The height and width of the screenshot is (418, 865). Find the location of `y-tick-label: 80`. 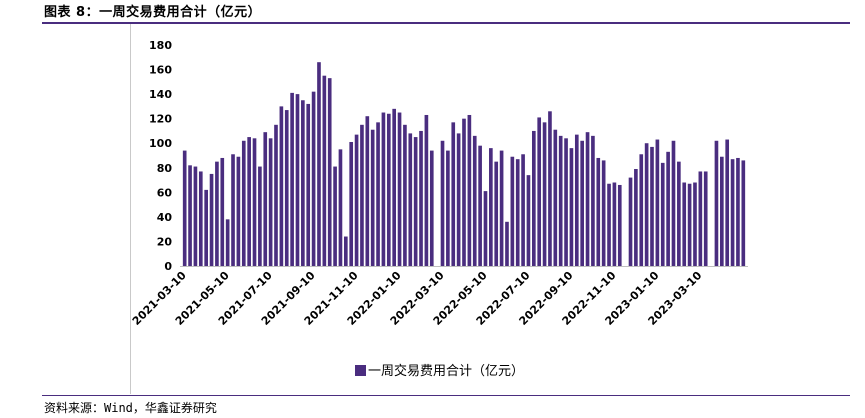

y-tick-label: 80 is located at coordinates (165, 168).